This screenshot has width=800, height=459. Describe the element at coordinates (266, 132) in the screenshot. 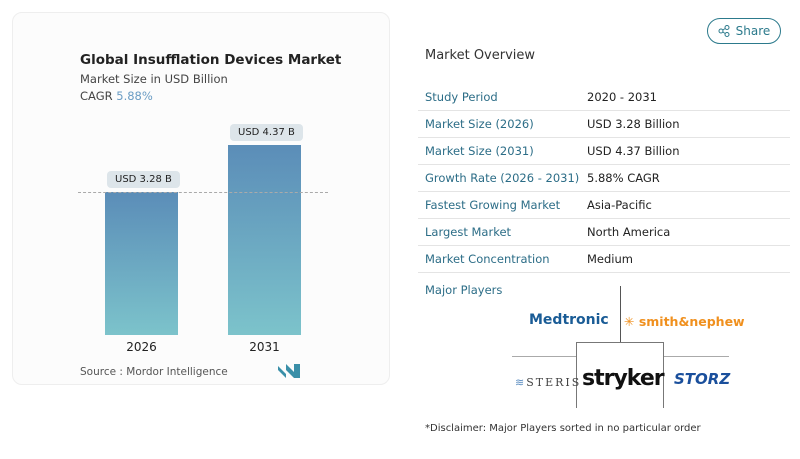

I see `data-label: USD 4.37 B` at that location.